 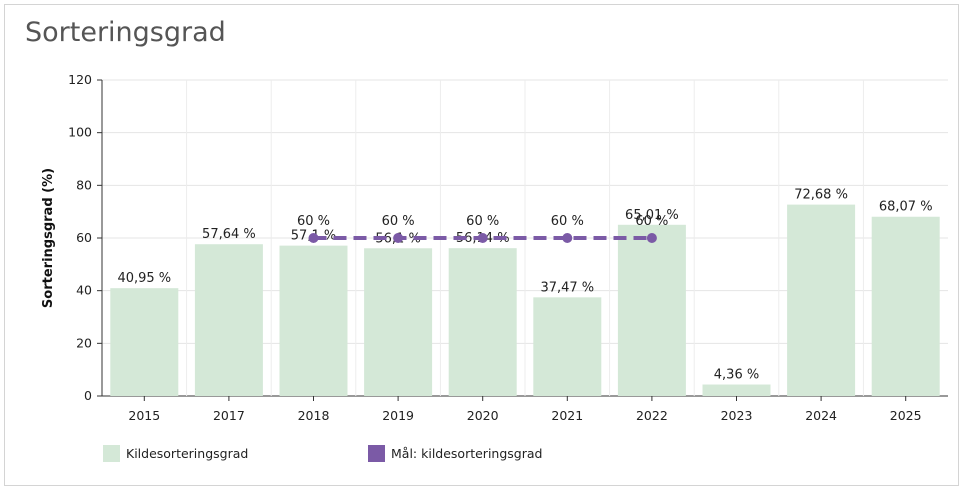 I want to click on y-tick-label: 100, so click(x=80, y=132).